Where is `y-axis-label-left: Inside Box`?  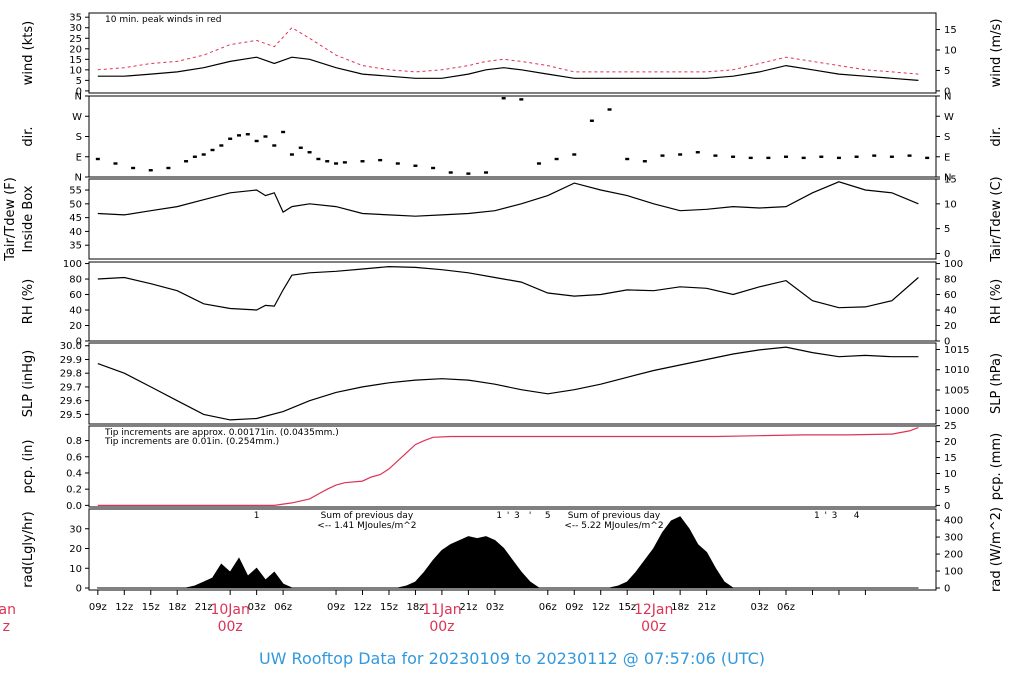 y-axis-label-left: Inside Box is located at coordinates (28, 218).